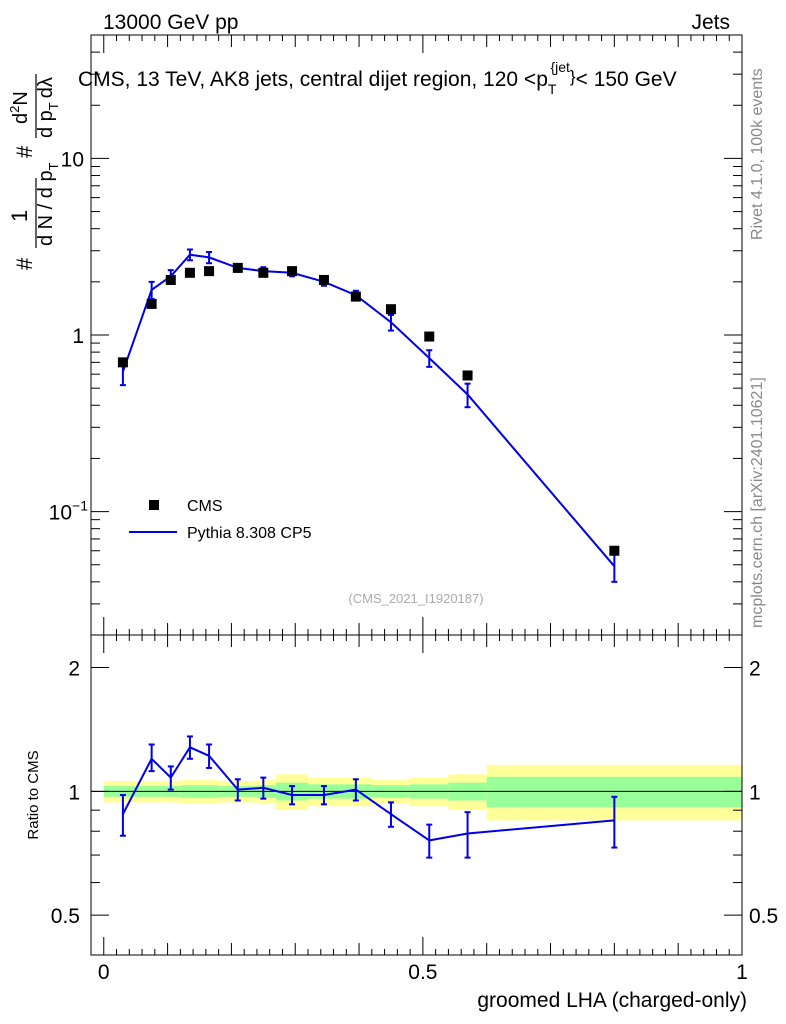  What do you see at coordinates (552, 89) in the screenshot?
I see `main-title-sub: T` at bounding box center [552, 89].